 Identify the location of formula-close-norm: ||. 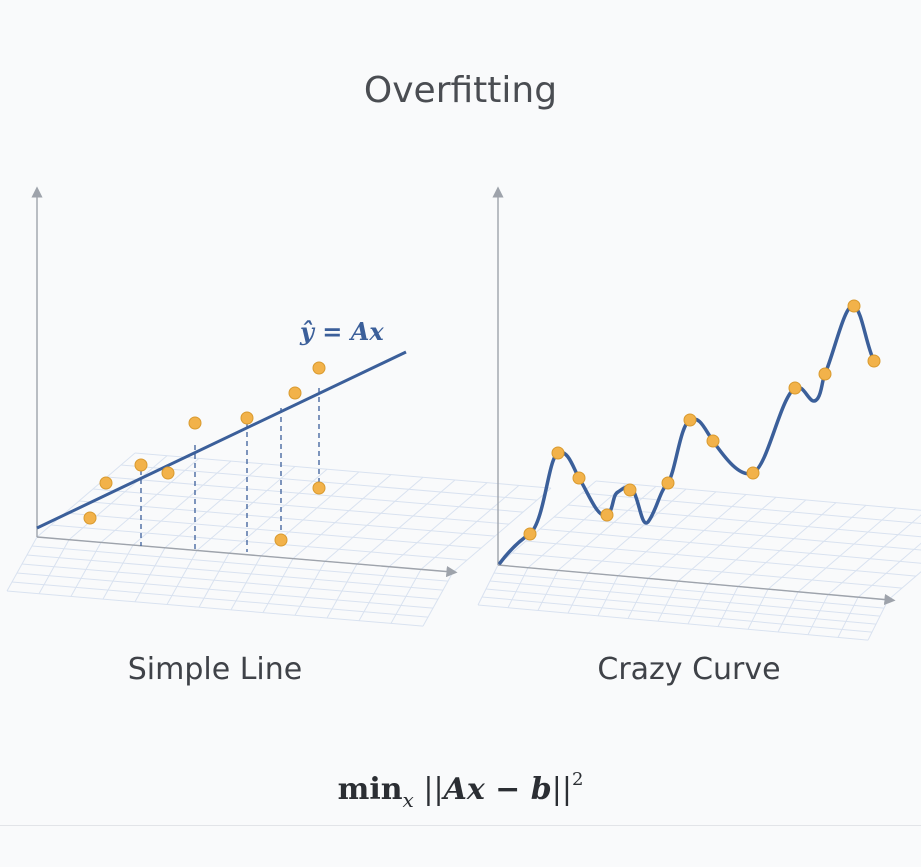
(561, 789).